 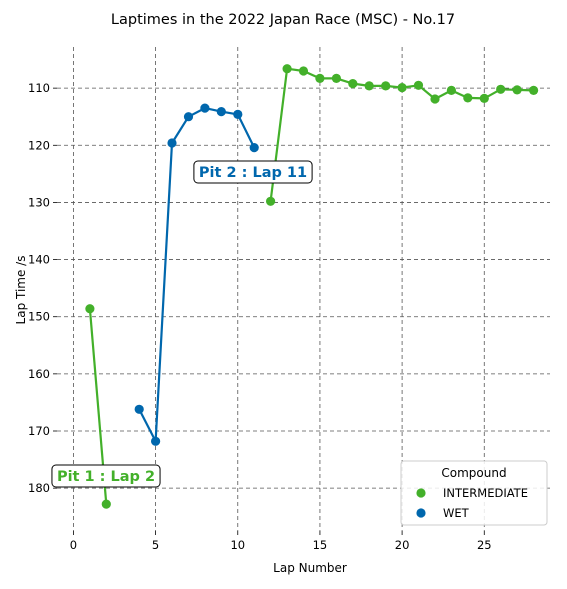 What do you see at coordinates (39, 88) in the screenshot?
I see `y-tick-label: 110` at bounding box center [39, 88].